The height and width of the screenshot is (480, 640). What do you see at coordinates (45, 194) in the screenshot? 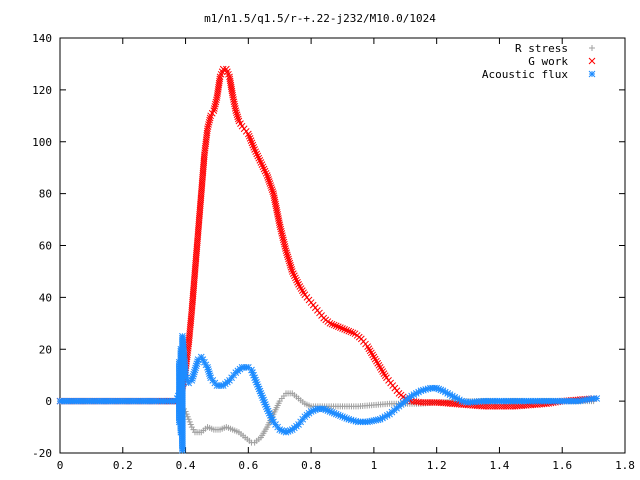
I see `y-tick-label: 80` at bounding box center [45, 194].